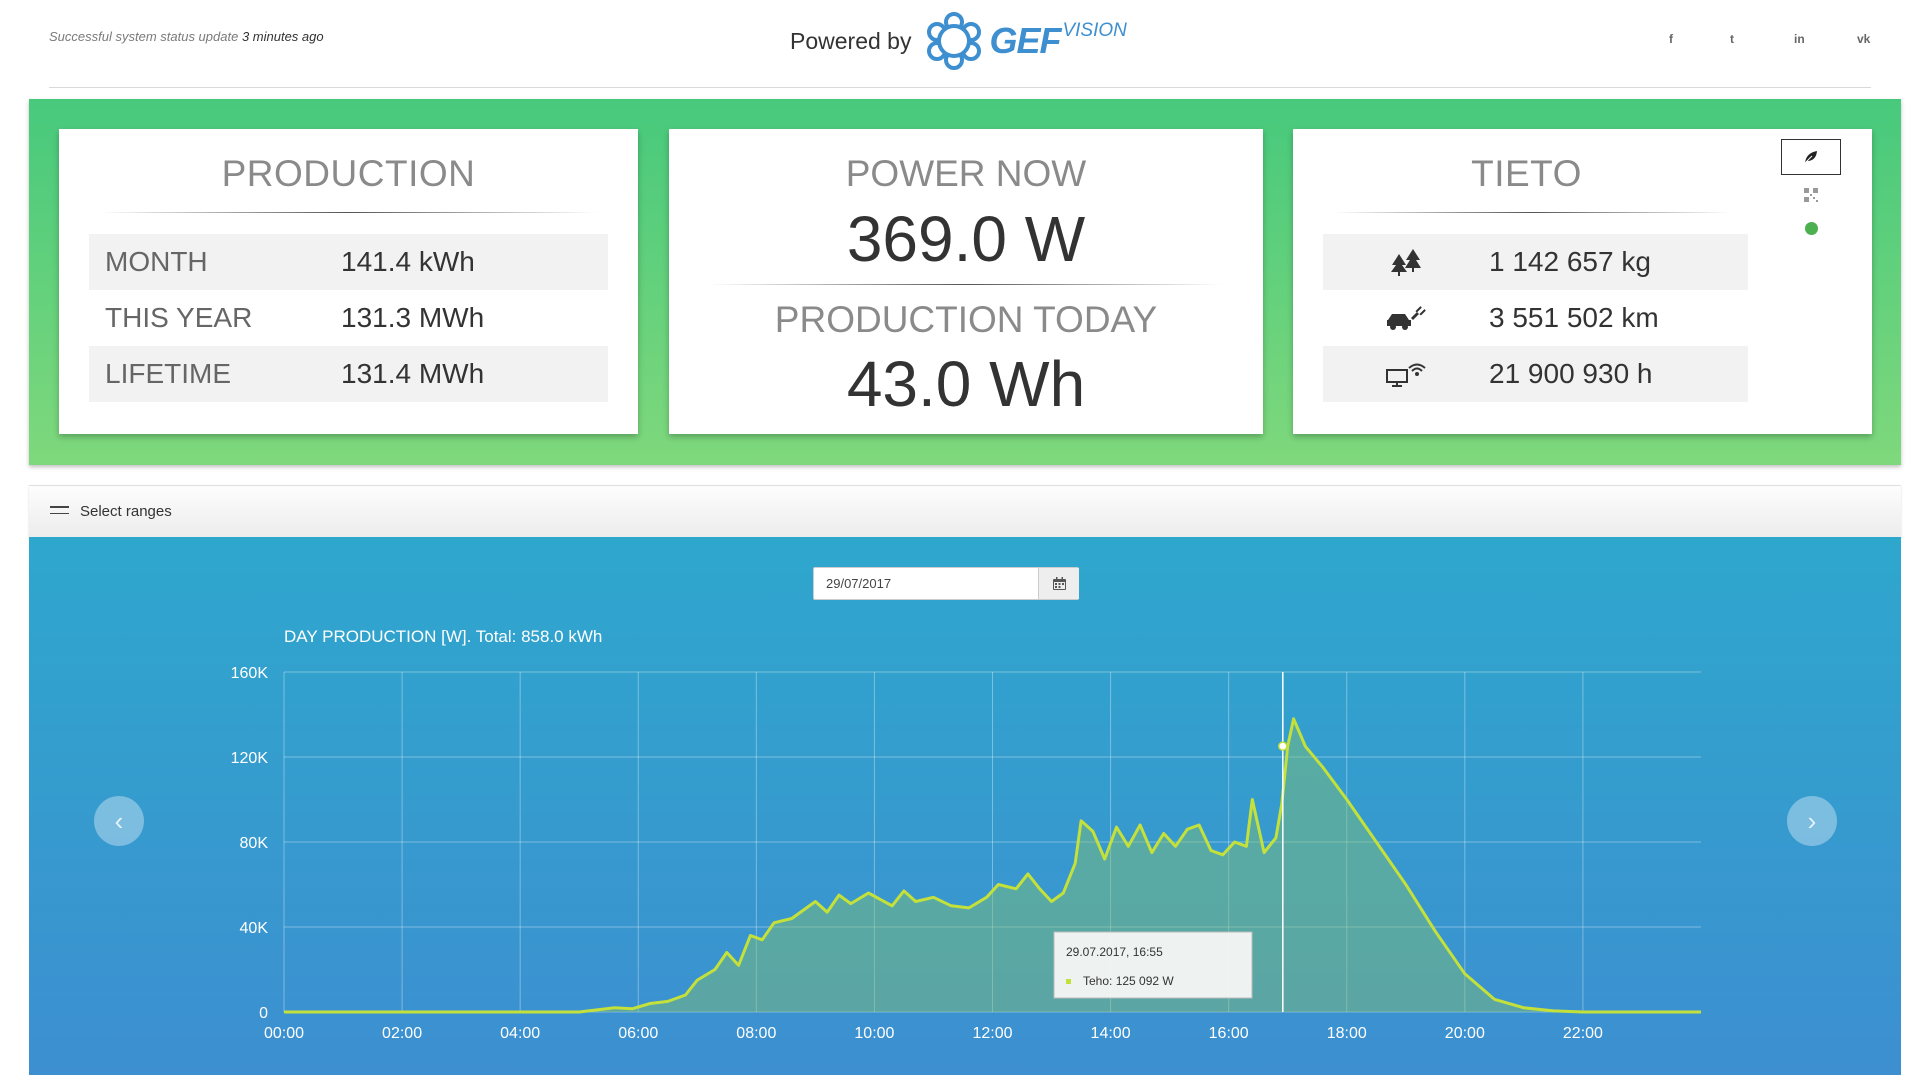 The width and height of the screenshot is (1920, 1080). Describe the element at coordinates (1811, 157) in the screenshot. I see `leaf-icon` at that location.